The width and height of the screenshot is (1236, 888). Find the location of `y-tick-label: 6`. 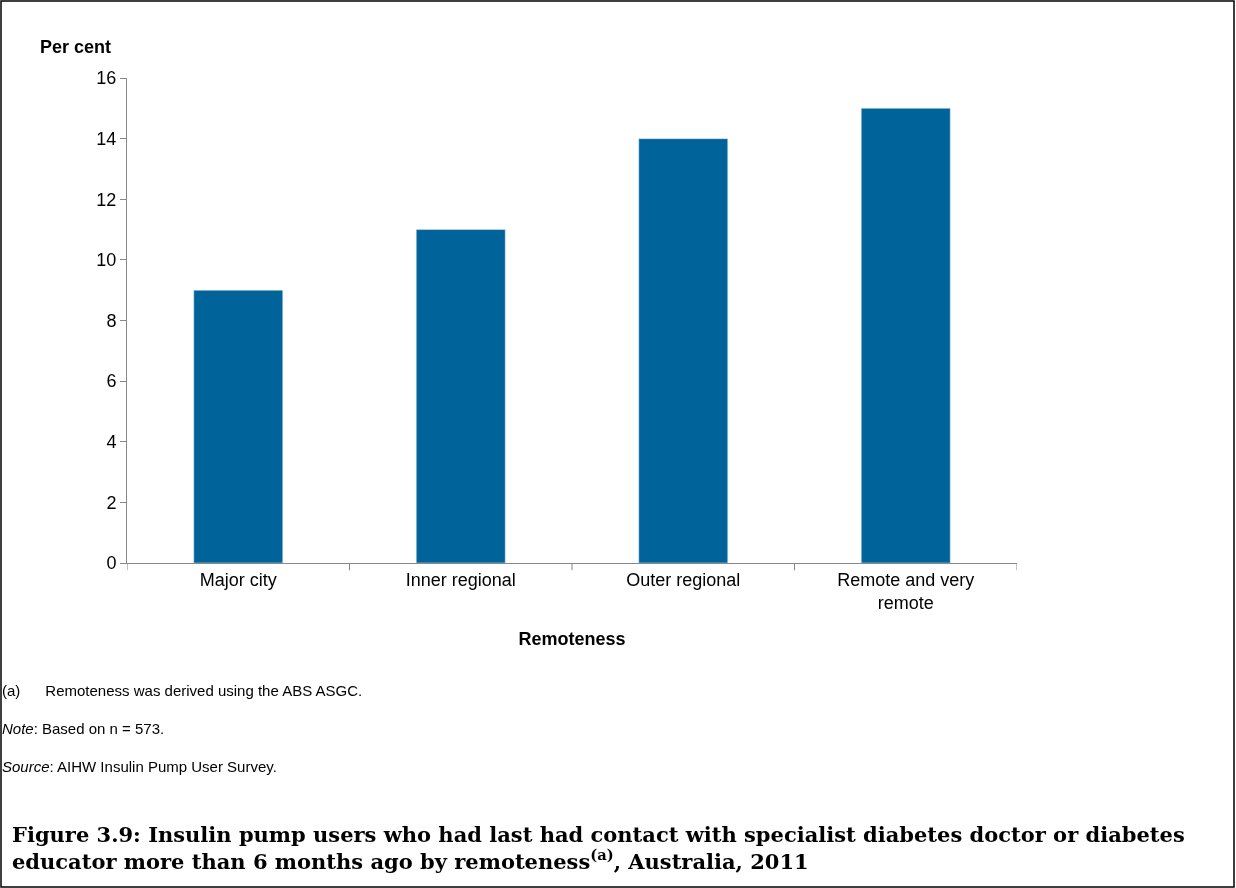

y-tick-label: 6 is located at coordinates (111, 381).